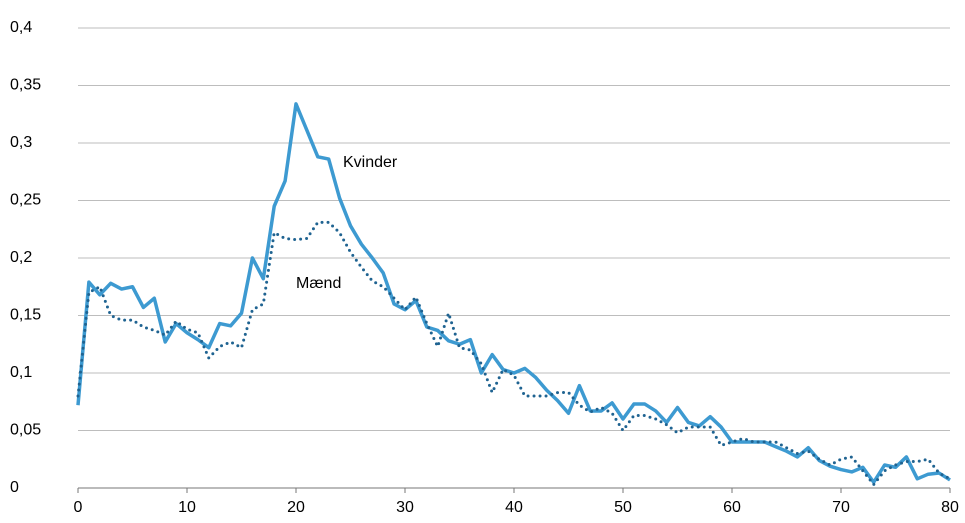 The image size is (965, 523). What do you see at coordinates (14, 487) in the screenshot?
I see `y-tick-label: 0` at bounding box center [14, 487].